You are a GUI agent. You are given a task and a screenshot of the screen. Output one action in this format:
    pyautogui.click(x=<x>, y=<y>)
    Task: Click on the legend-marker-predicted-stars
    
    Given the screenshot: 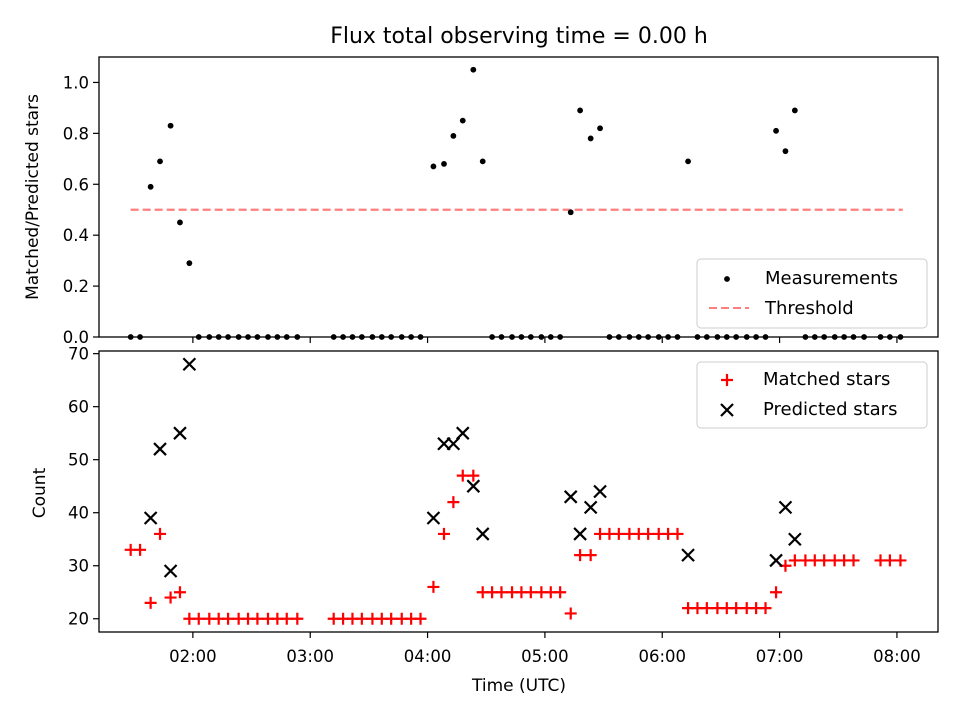 What is the action you would take?
    pyautogui.click(x=727, y=410)
    